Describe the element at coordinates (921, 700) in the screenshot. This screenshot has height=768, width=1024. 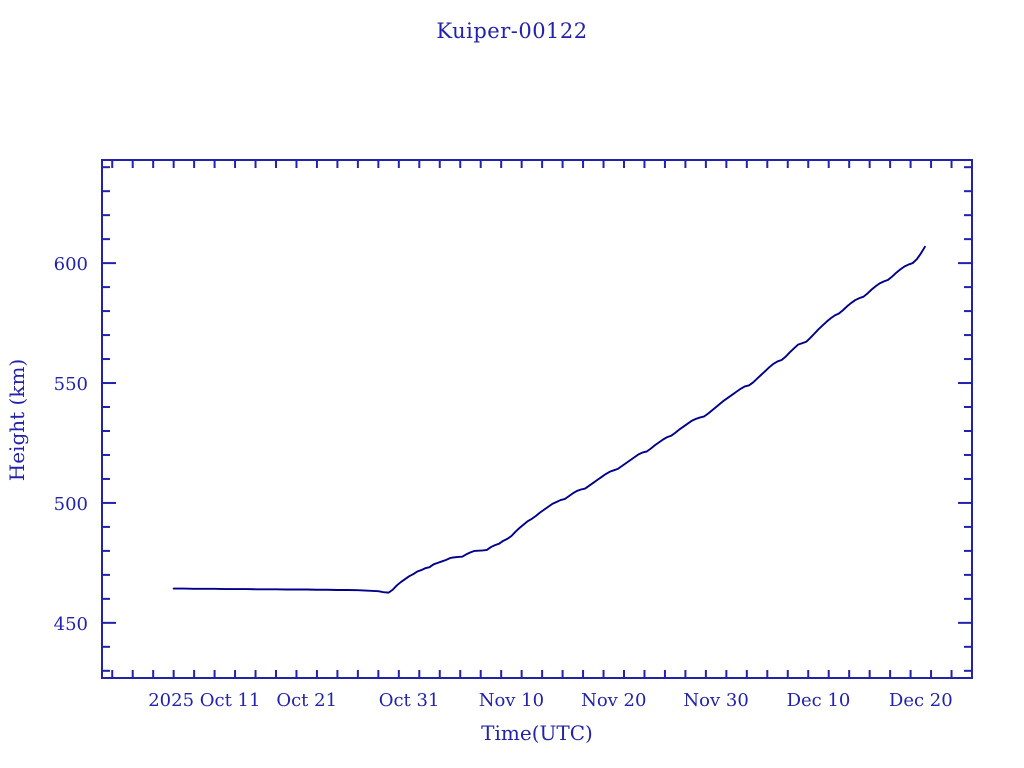
I see `x-axis-tick-label: Dec 20` at that location.